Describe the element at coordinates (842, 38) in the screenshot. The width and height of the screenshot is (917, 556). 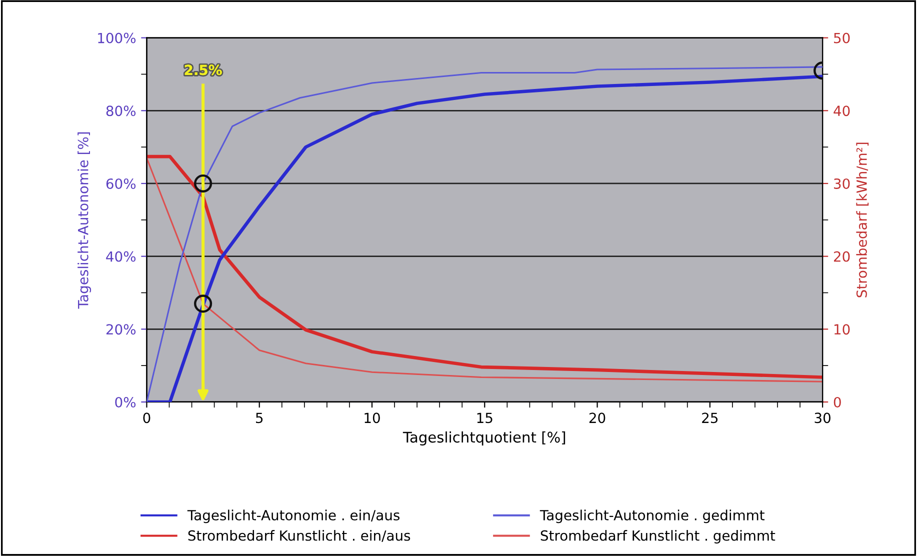
I see `y2-tick-label: 50` at that location.